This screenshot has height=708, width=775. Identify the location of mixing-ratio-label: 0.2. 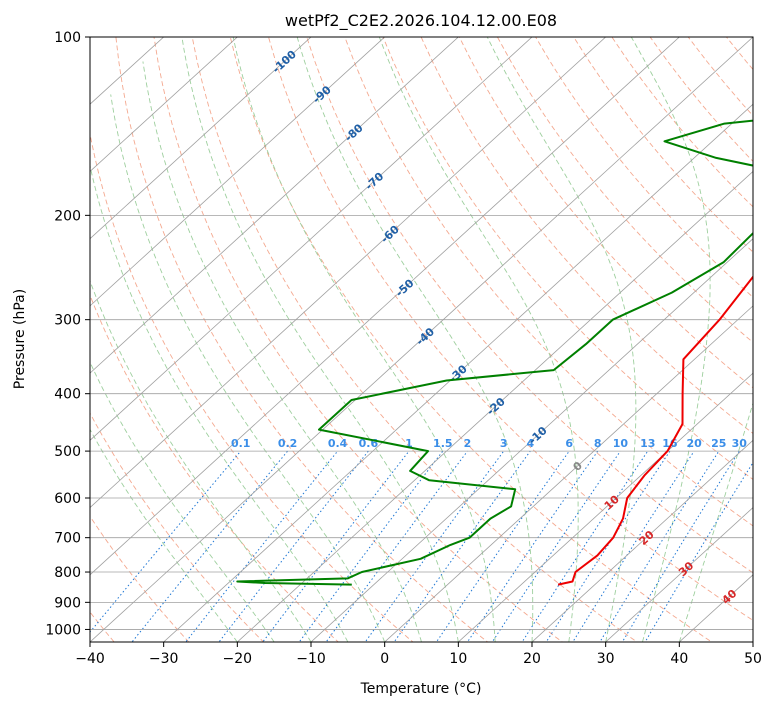
(288, 443).